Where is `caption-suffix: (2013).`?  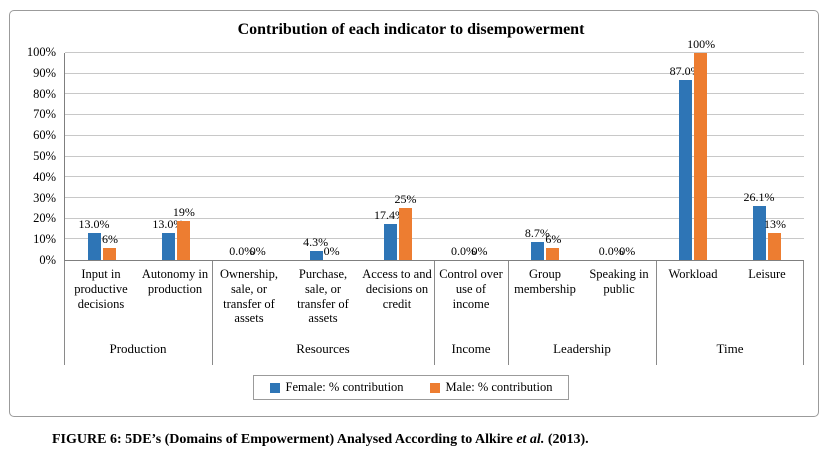
caption-suffix: (2013). is located at coordinates (566, 439).